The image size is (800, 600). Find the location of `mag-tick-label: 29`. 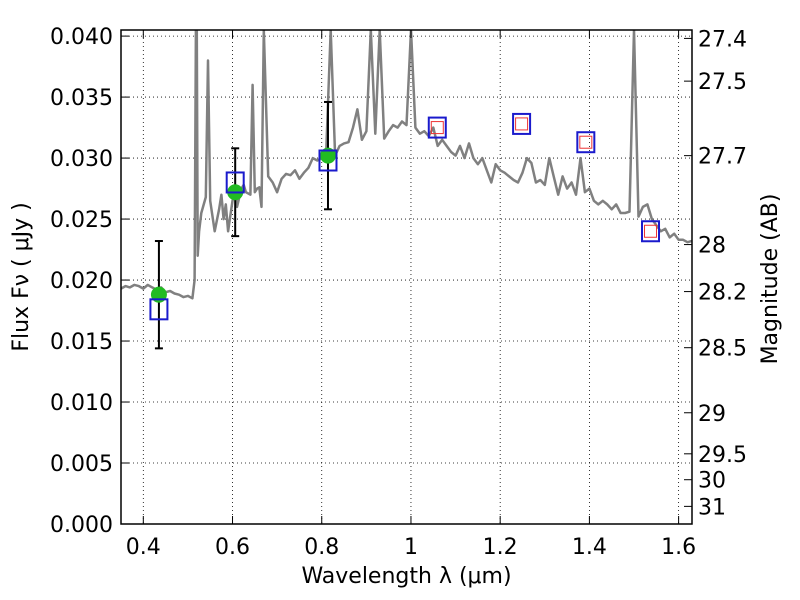

mag-tick-label: 29 is located at coordinates (712, 414).